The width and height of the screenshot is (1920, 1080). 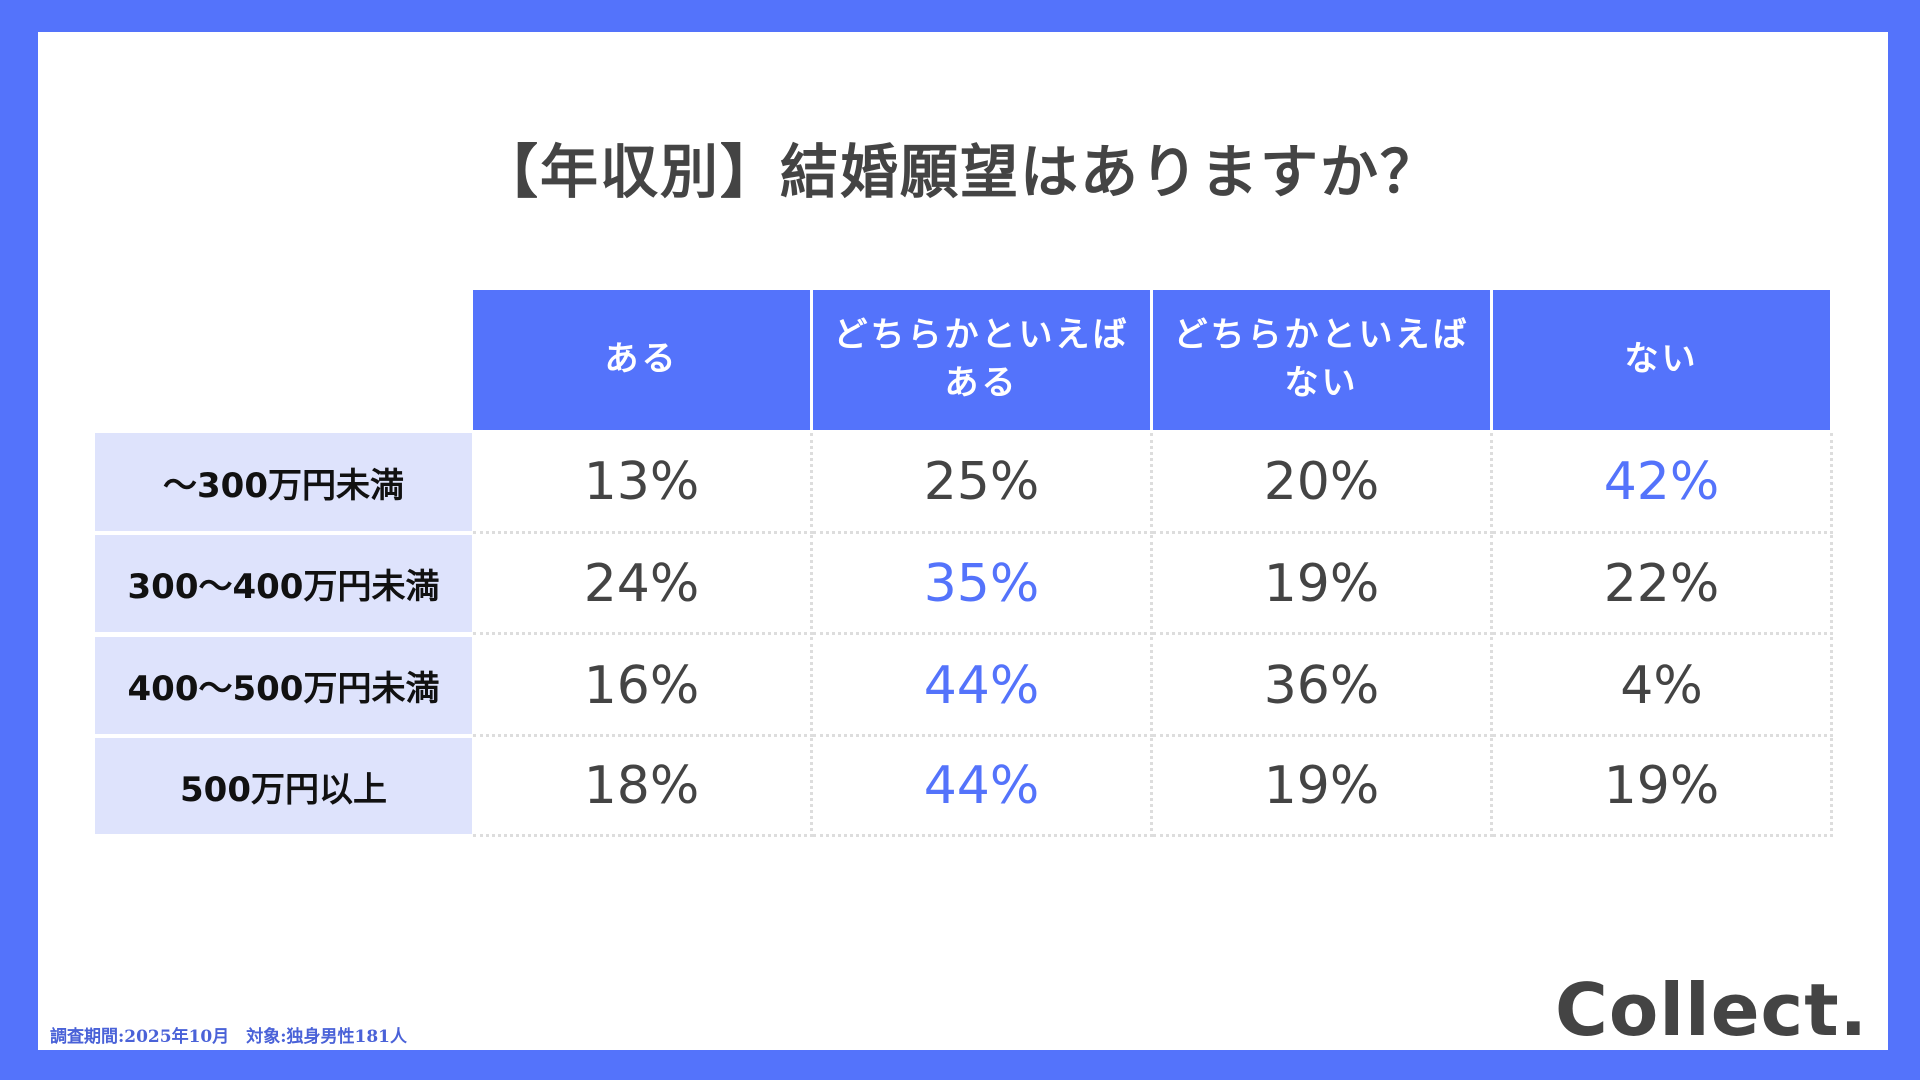 What do you see at coordinates (1661, 360) in the screenshot?
I see `column-header: ない` at bounding box center [1661, 360].